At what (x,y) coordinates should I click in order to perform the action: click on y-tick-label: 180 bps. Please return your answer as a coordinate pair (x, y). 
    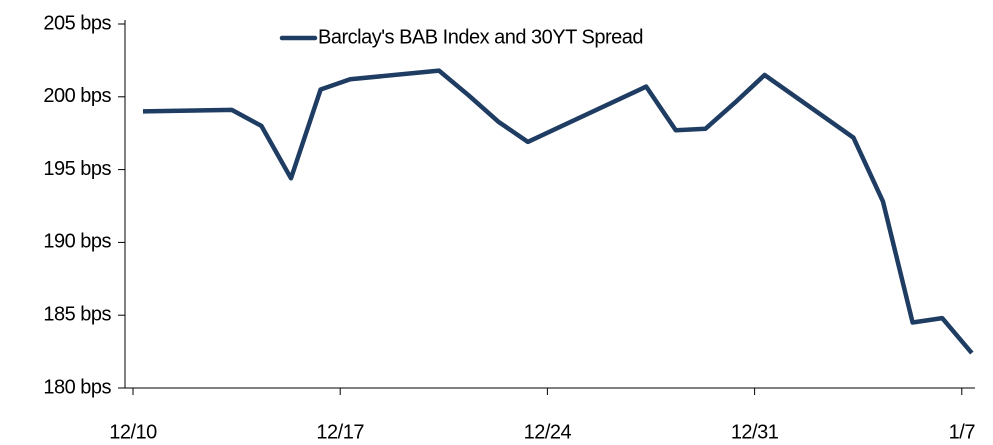
    Looking at the image, I should click on (77, 387).